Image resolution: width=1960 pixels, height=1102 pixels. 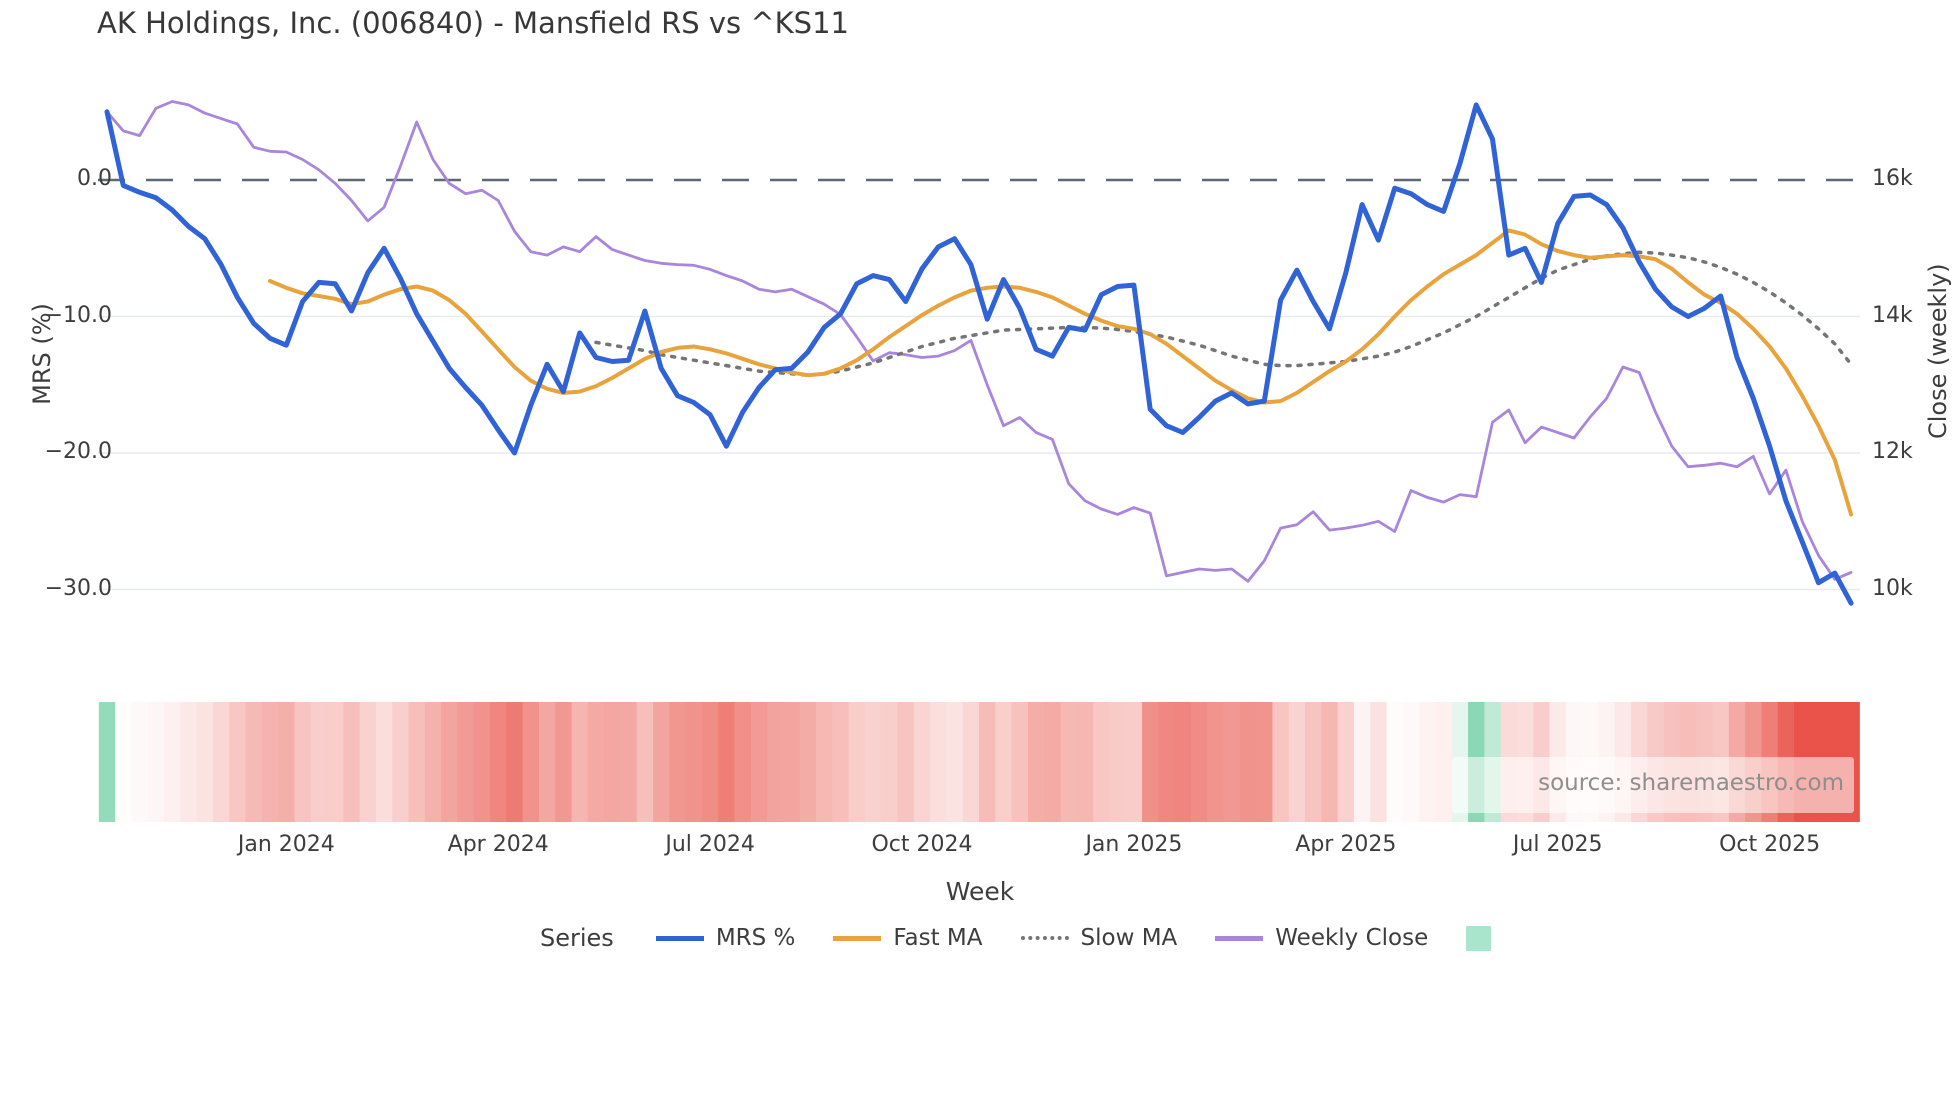 I want to click on legend-item-label: Slow MA, so click(x=1129, y=938).